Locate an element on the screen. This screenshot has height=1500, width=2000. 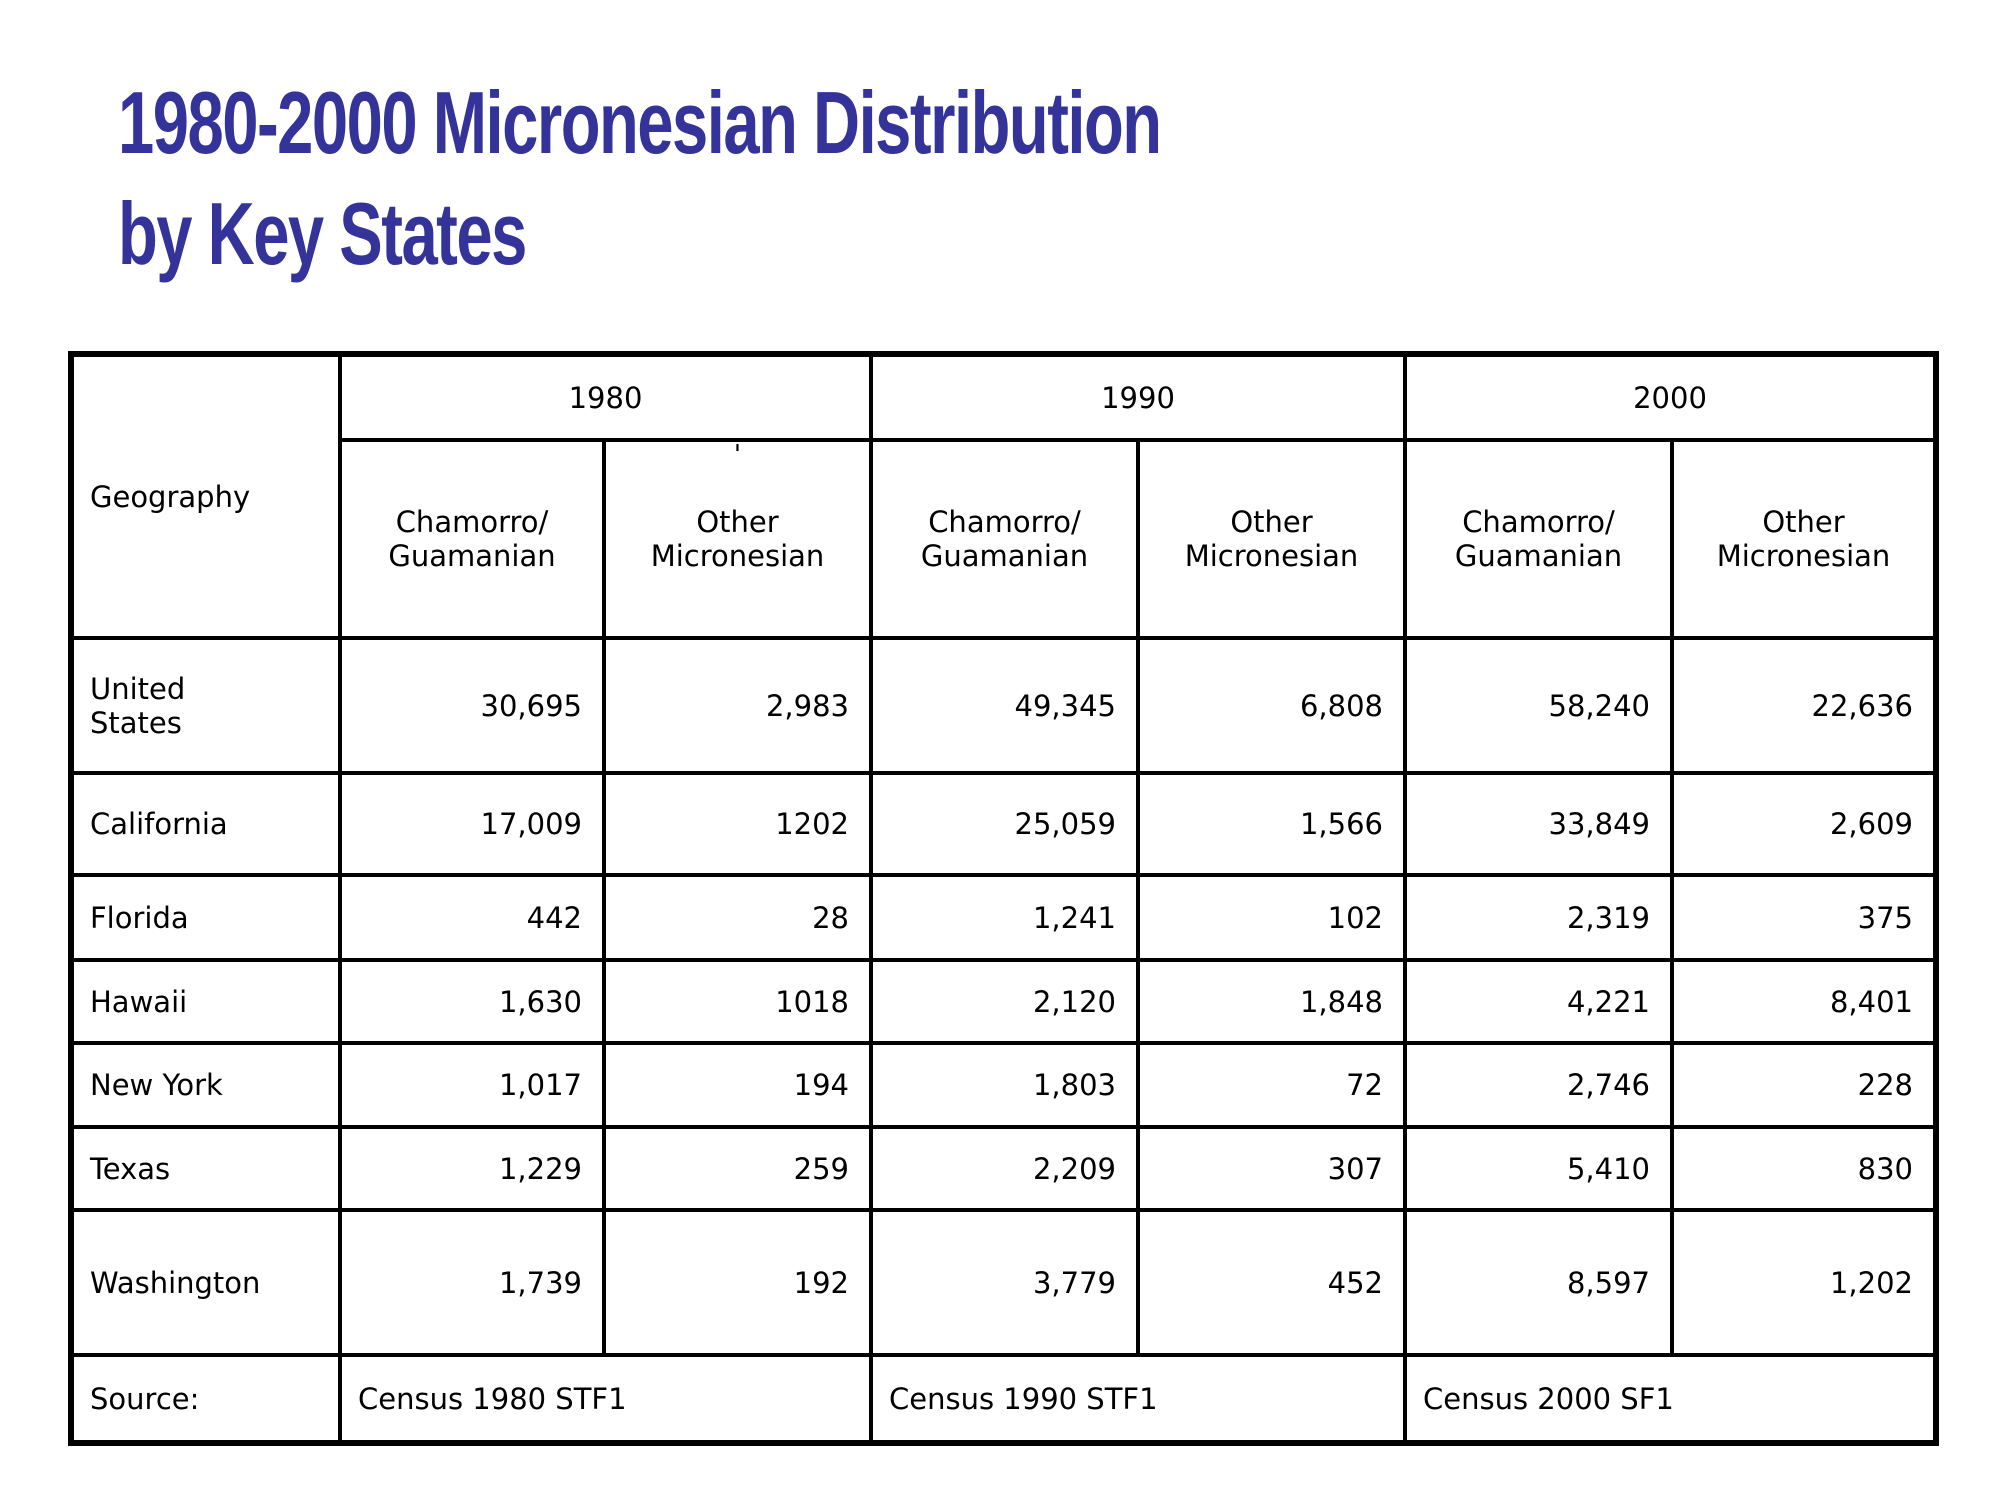
year-header-1980: 1980 is located at coordinates (605, 397).